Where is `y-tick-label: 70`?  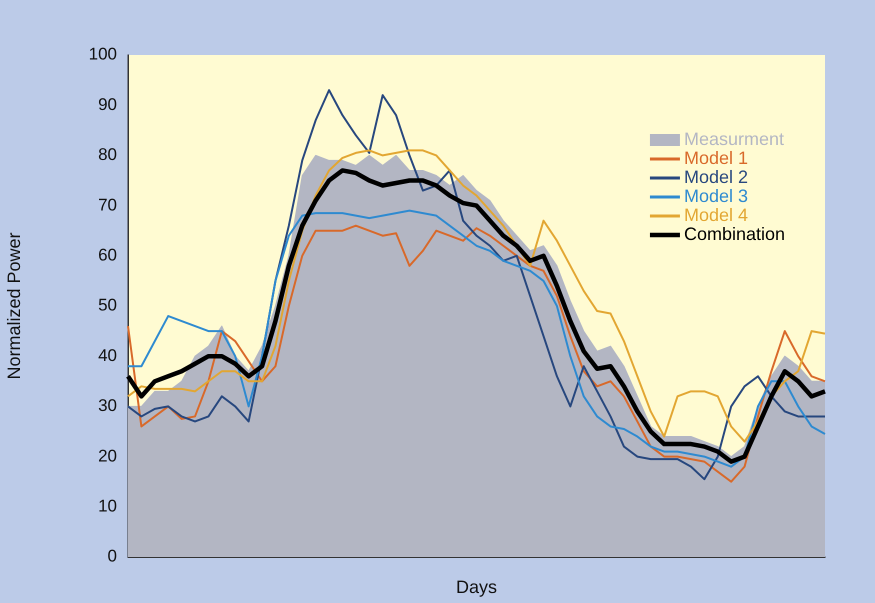
y-tick-label: 70 is located at coordinates (107, 204).